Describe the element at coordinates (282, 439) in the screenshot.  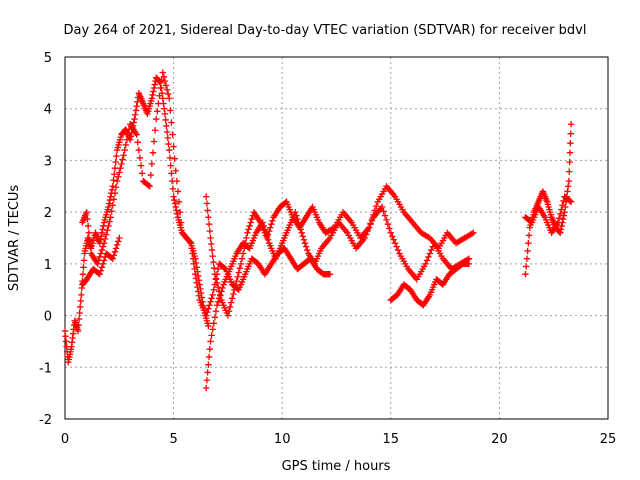
I see `x-tick-label: 10` at that location.